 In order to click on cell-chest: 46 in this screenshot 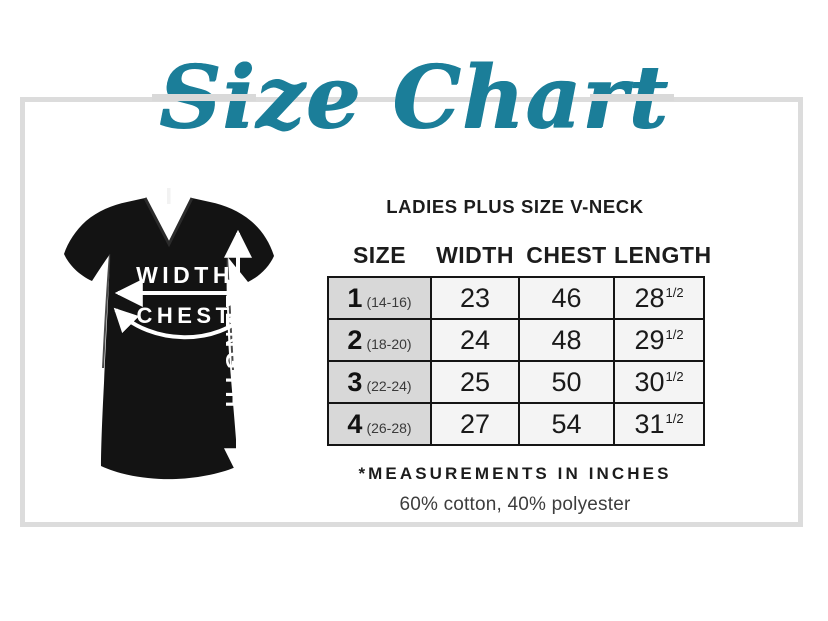, I will do `click(566, 298)`.